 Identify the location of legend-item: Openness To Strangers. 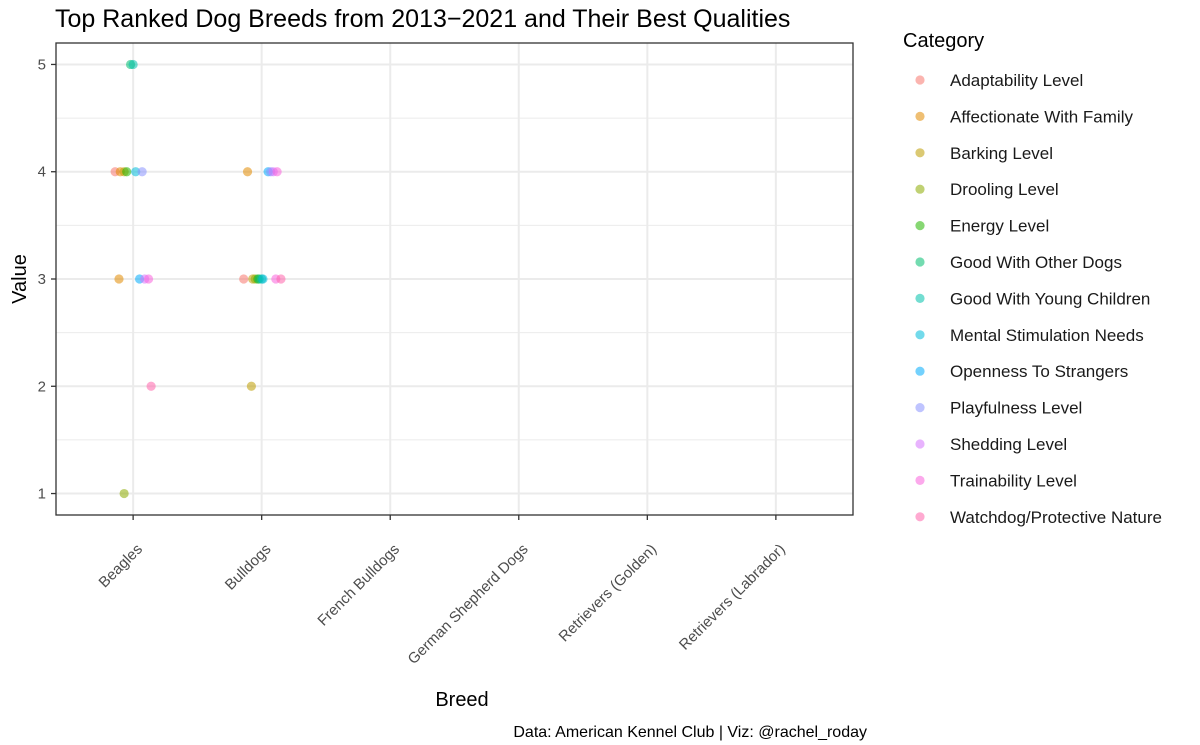
(1021, 371).